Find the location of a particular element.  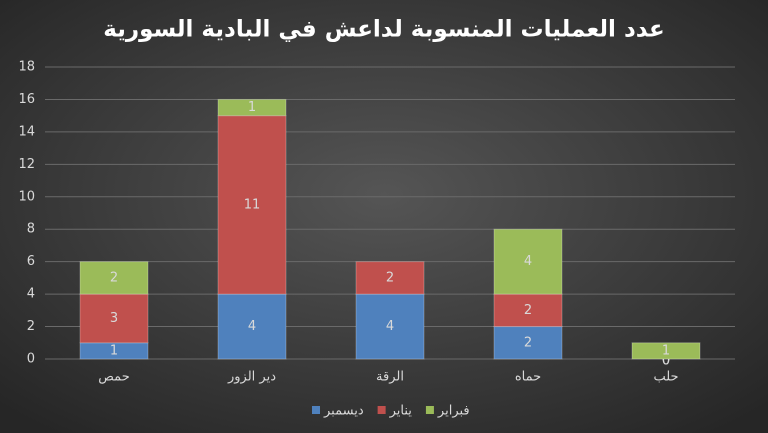

y-tick-label: 10 is located at coordinates (26, 196).